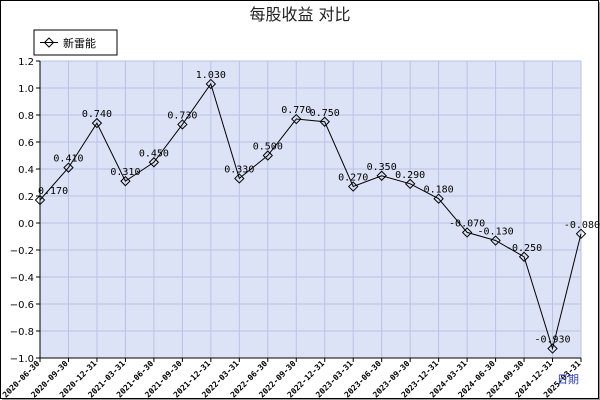 The height and width of the screenshot is (400, 600). I want to click on data-label: -0.080, so click(582, 225).